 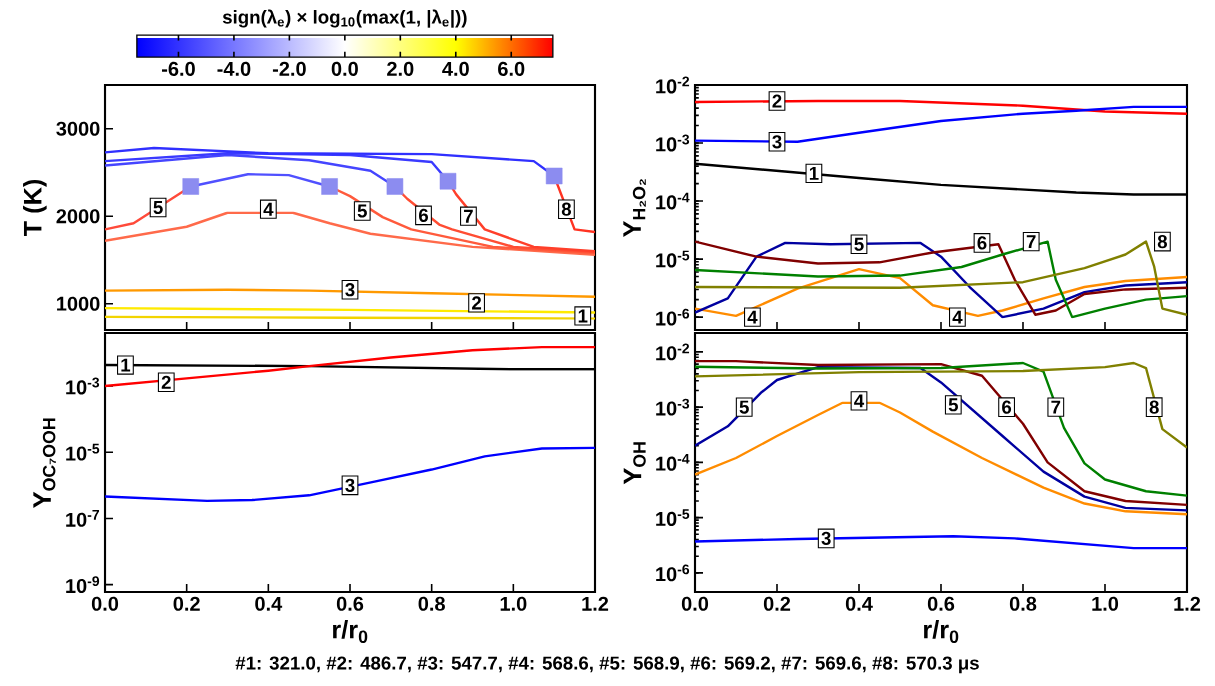 What do you see at coordinates (607, 665) in the screenshot?
I see `text: #1: 321.0, #2: 486.7, #3: 547.7, #4: 568.6, #5: 568.9, #6: 569.2, #7: 569.6, #8: 570.3 μs` at bounding box center [607, 665].